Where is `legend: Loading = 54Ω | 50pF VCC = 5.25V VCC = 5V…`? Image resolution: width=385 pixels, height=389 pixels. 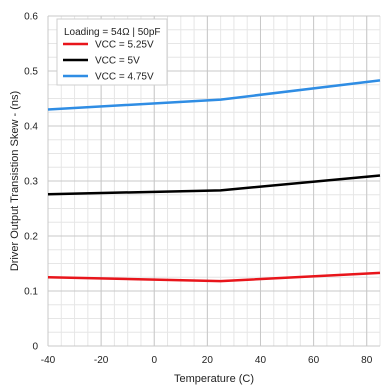 legend: Loading = 54Ω | 50pF VCC = 5.25V VCC = 5V… is located at coordinates (112, 52).